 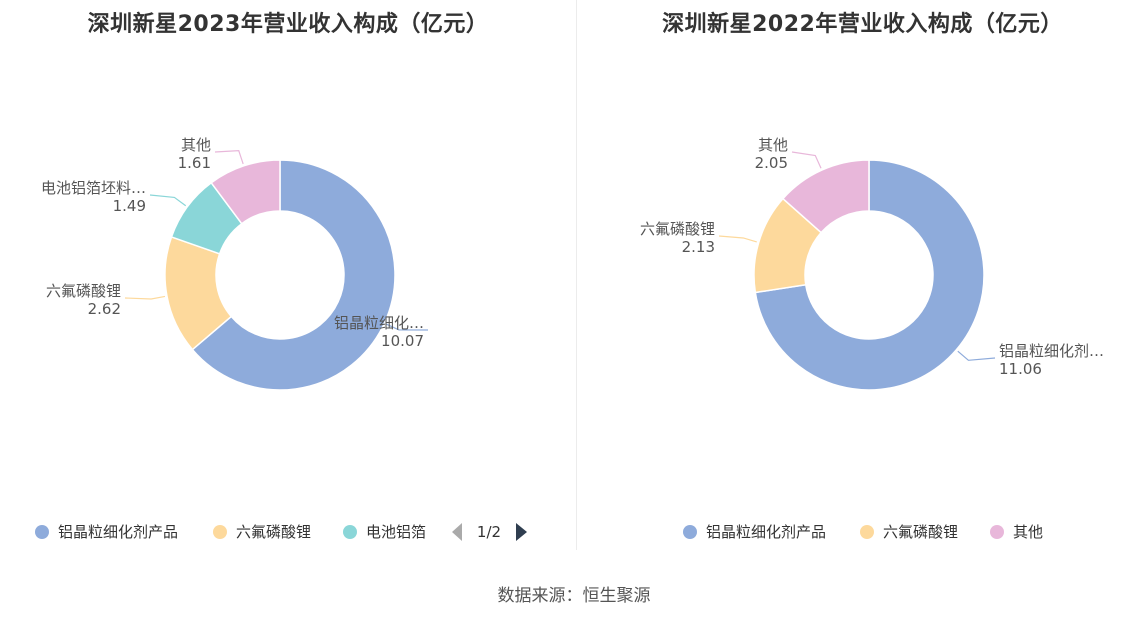 I want to click on legend-next-page-icon, so click(x=521, y=532).